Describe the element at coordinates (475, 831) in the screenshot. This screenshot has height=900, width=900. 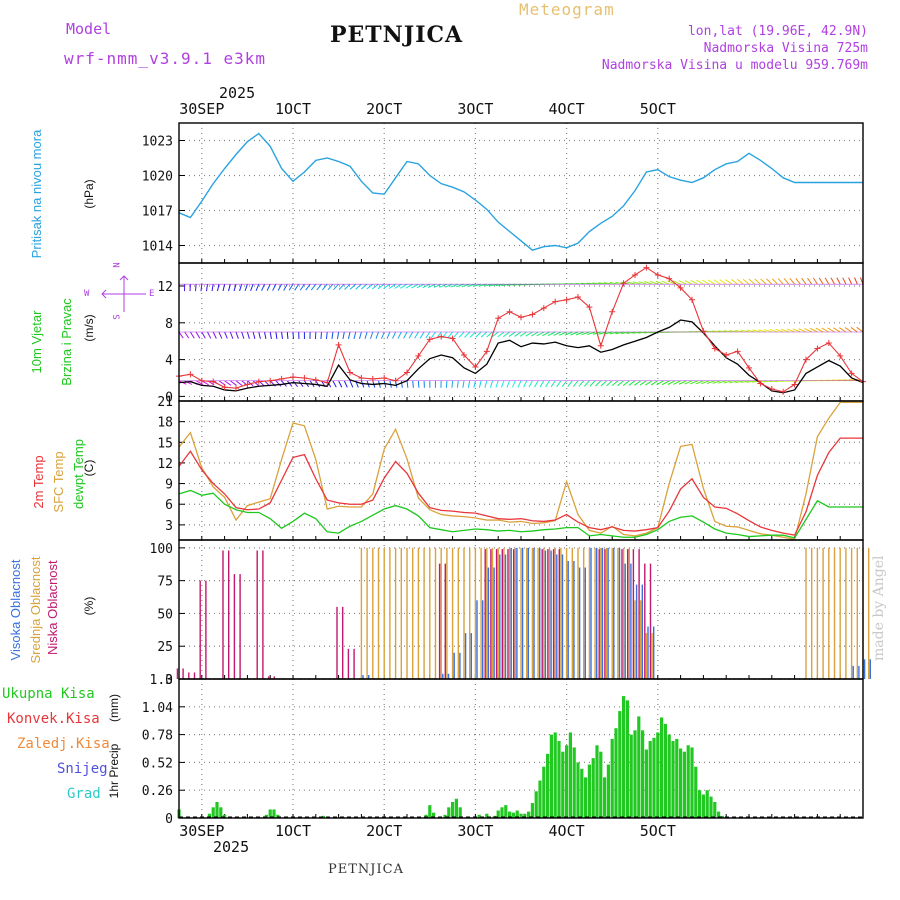
I see `bottom-date-label: 3OCT` at that location.